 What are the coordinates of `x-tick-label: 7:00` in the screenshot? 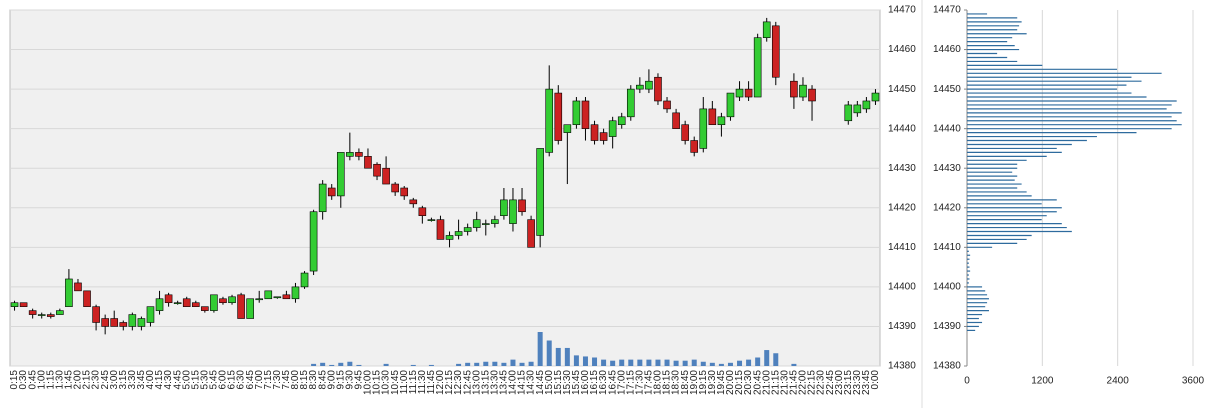 It's located at (259, 380).